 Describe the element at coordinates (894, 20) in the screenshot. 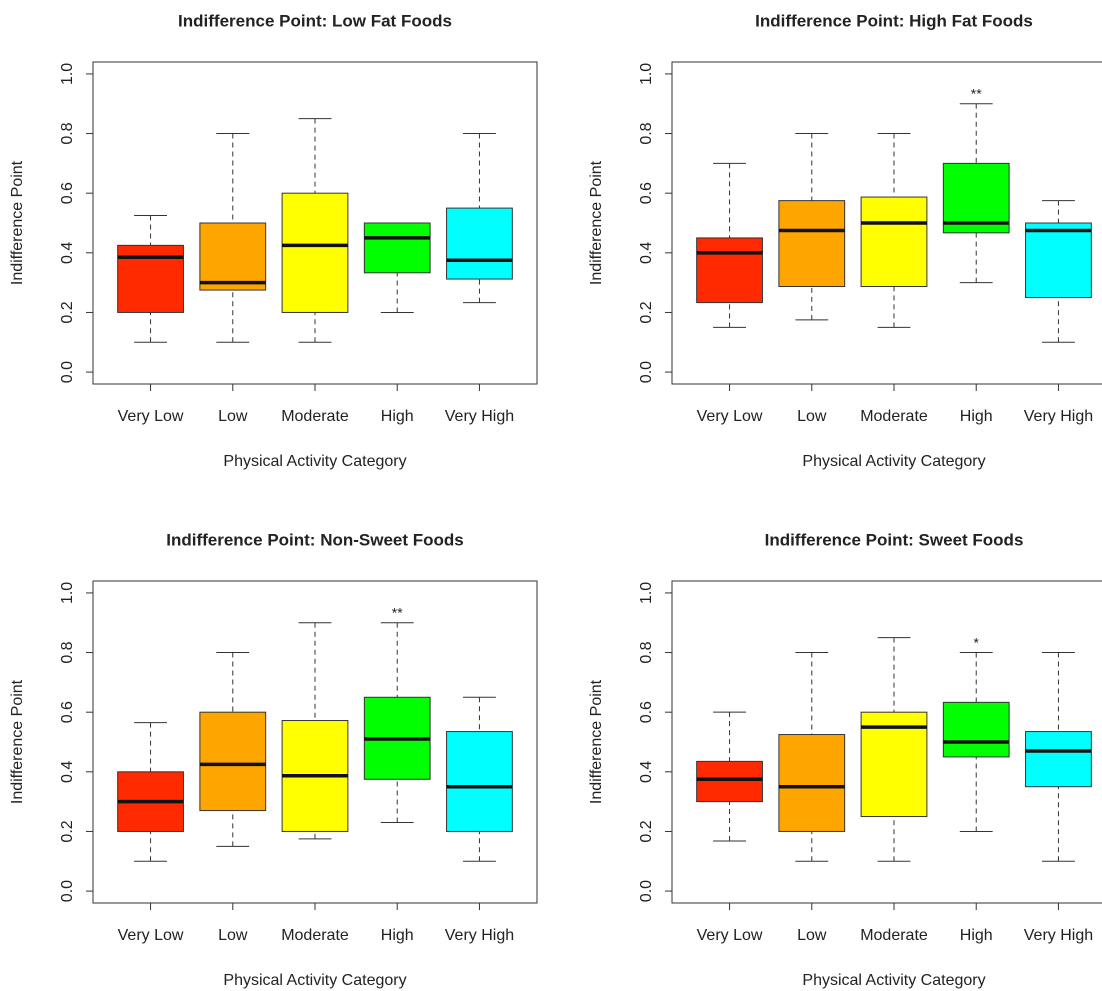

I see `chart-title: Indifference Point: High Fat Foods` at that location.